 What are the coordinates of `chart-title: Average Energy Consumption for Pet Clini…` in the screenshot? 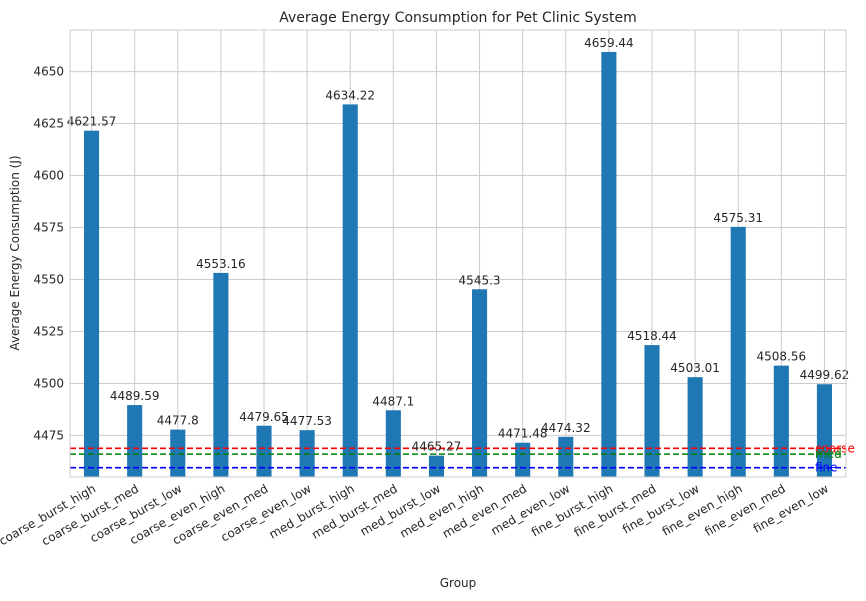 It's located at (457, 18).